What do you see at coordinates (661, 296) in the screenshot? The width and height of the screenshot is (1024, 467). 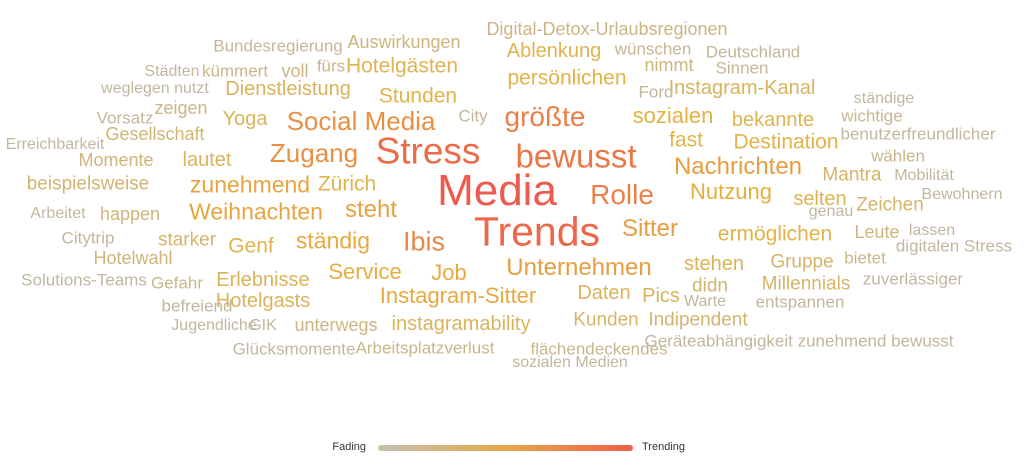 I see `cloud-word: Pics` at bounding box center [661, 296].